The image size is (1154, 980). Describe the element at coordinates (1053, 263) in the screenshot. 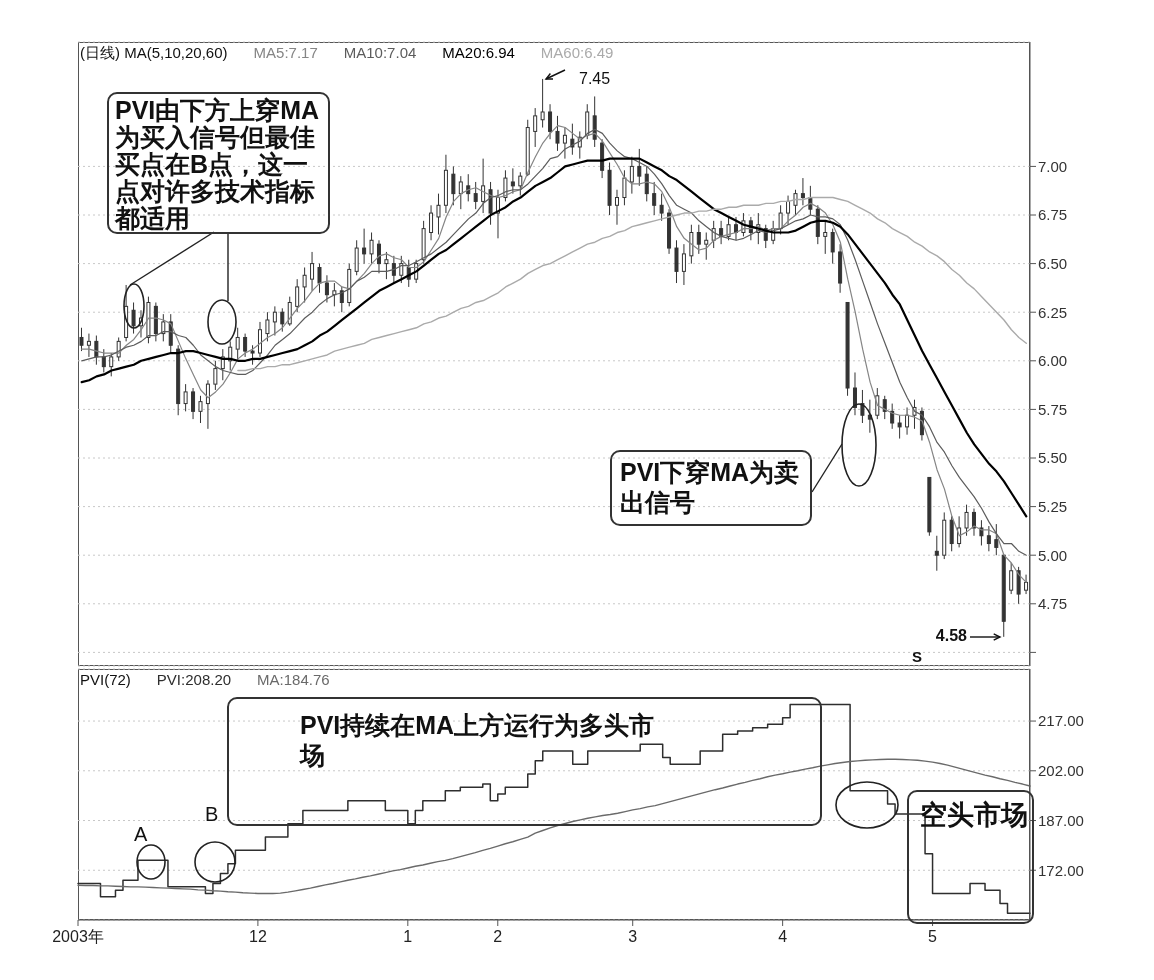

I see `y-tick-label: 6.50` at that location.